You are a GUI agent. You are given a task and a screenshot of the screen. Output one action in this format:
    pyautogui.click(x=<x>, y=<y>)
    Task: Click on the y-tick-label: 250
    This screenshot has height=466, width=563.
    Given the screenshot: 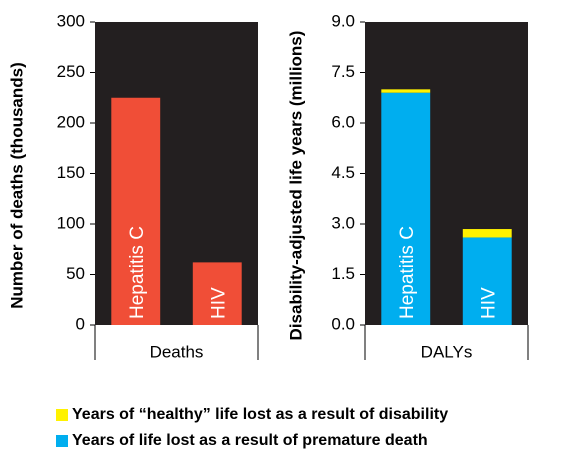 What is the action you would take?
    pyautogui.click(x=71, y=71)
    